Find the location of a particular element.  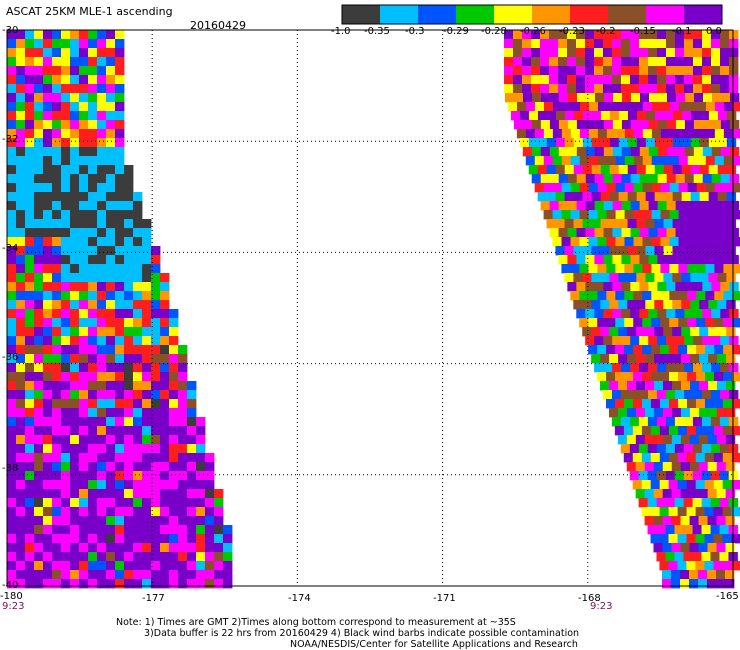

legend-color-swatch is located at coordinates (627, 14).